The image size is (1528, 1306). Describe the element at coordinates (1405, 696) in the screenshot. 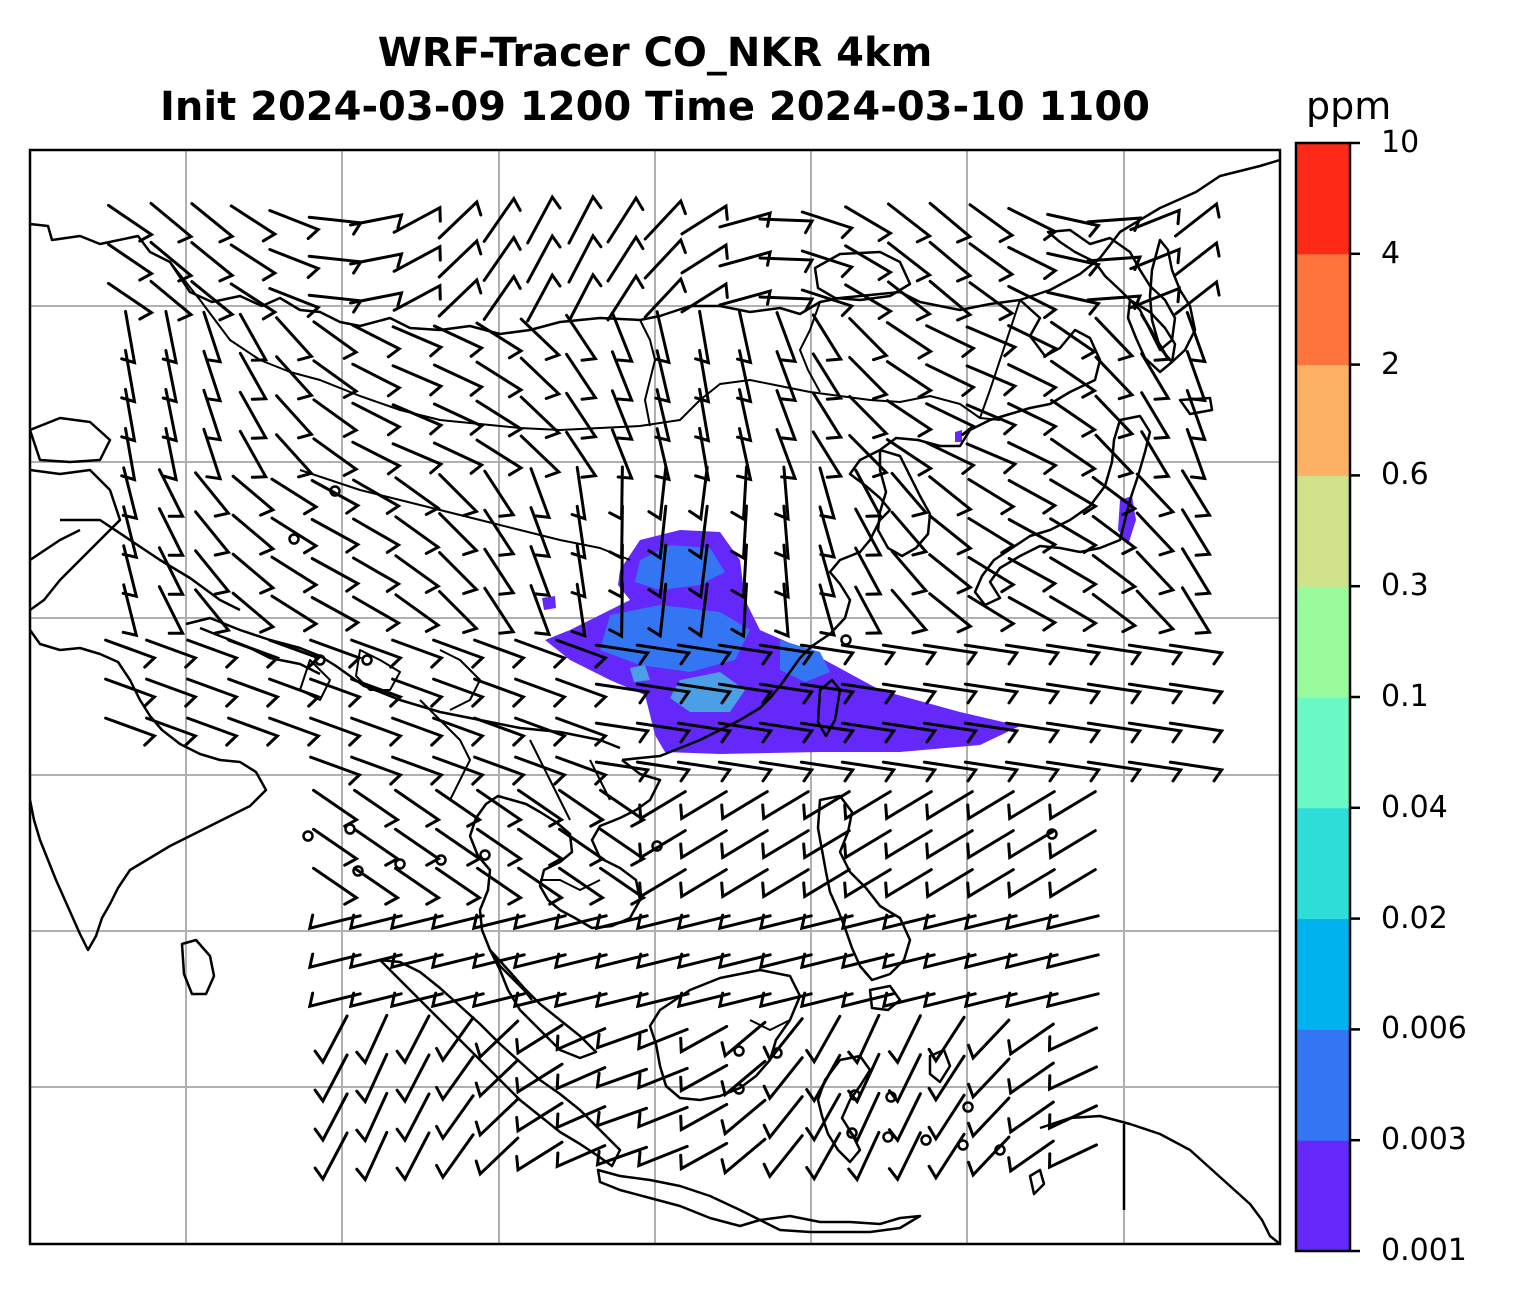

I see `colorbar-tick-label: 0.1` at that location.